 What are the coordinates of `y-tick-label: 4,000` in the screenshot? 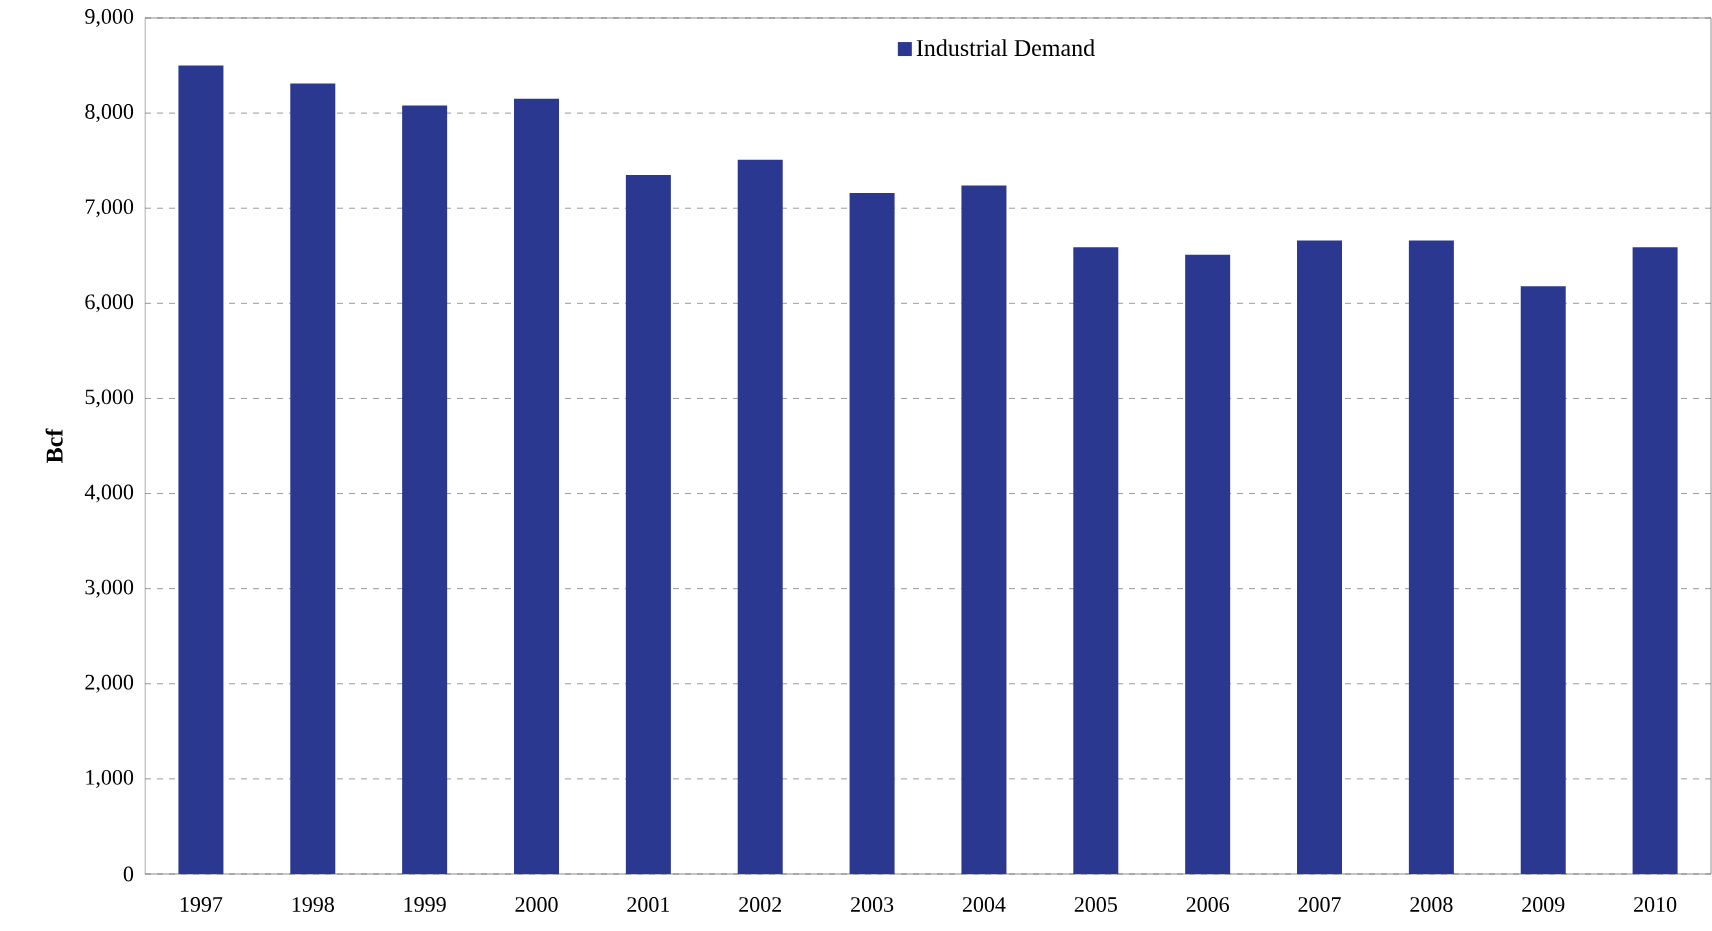 It's located at (109, 493).